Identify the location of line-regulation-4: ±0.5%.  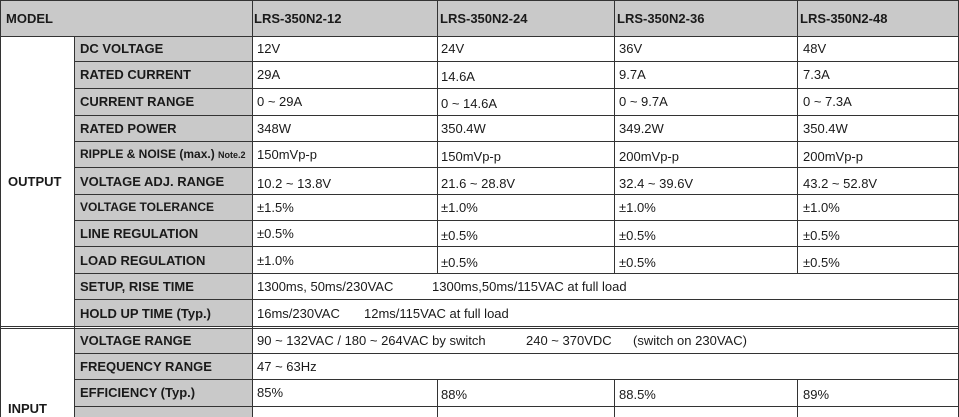
(821, 235).